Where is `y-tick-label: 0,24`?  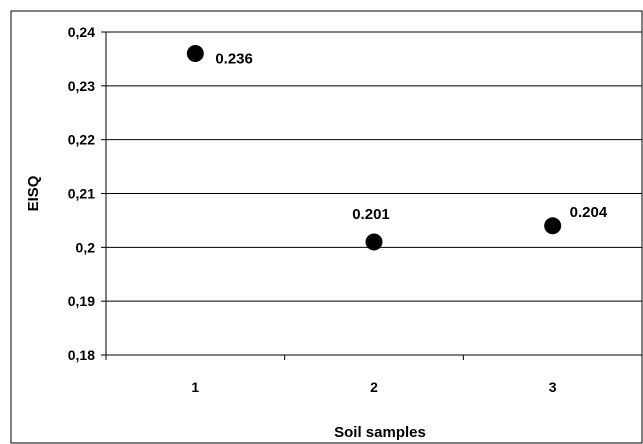 y-tick-label: 0,24 is located at coordinates (81, 32).